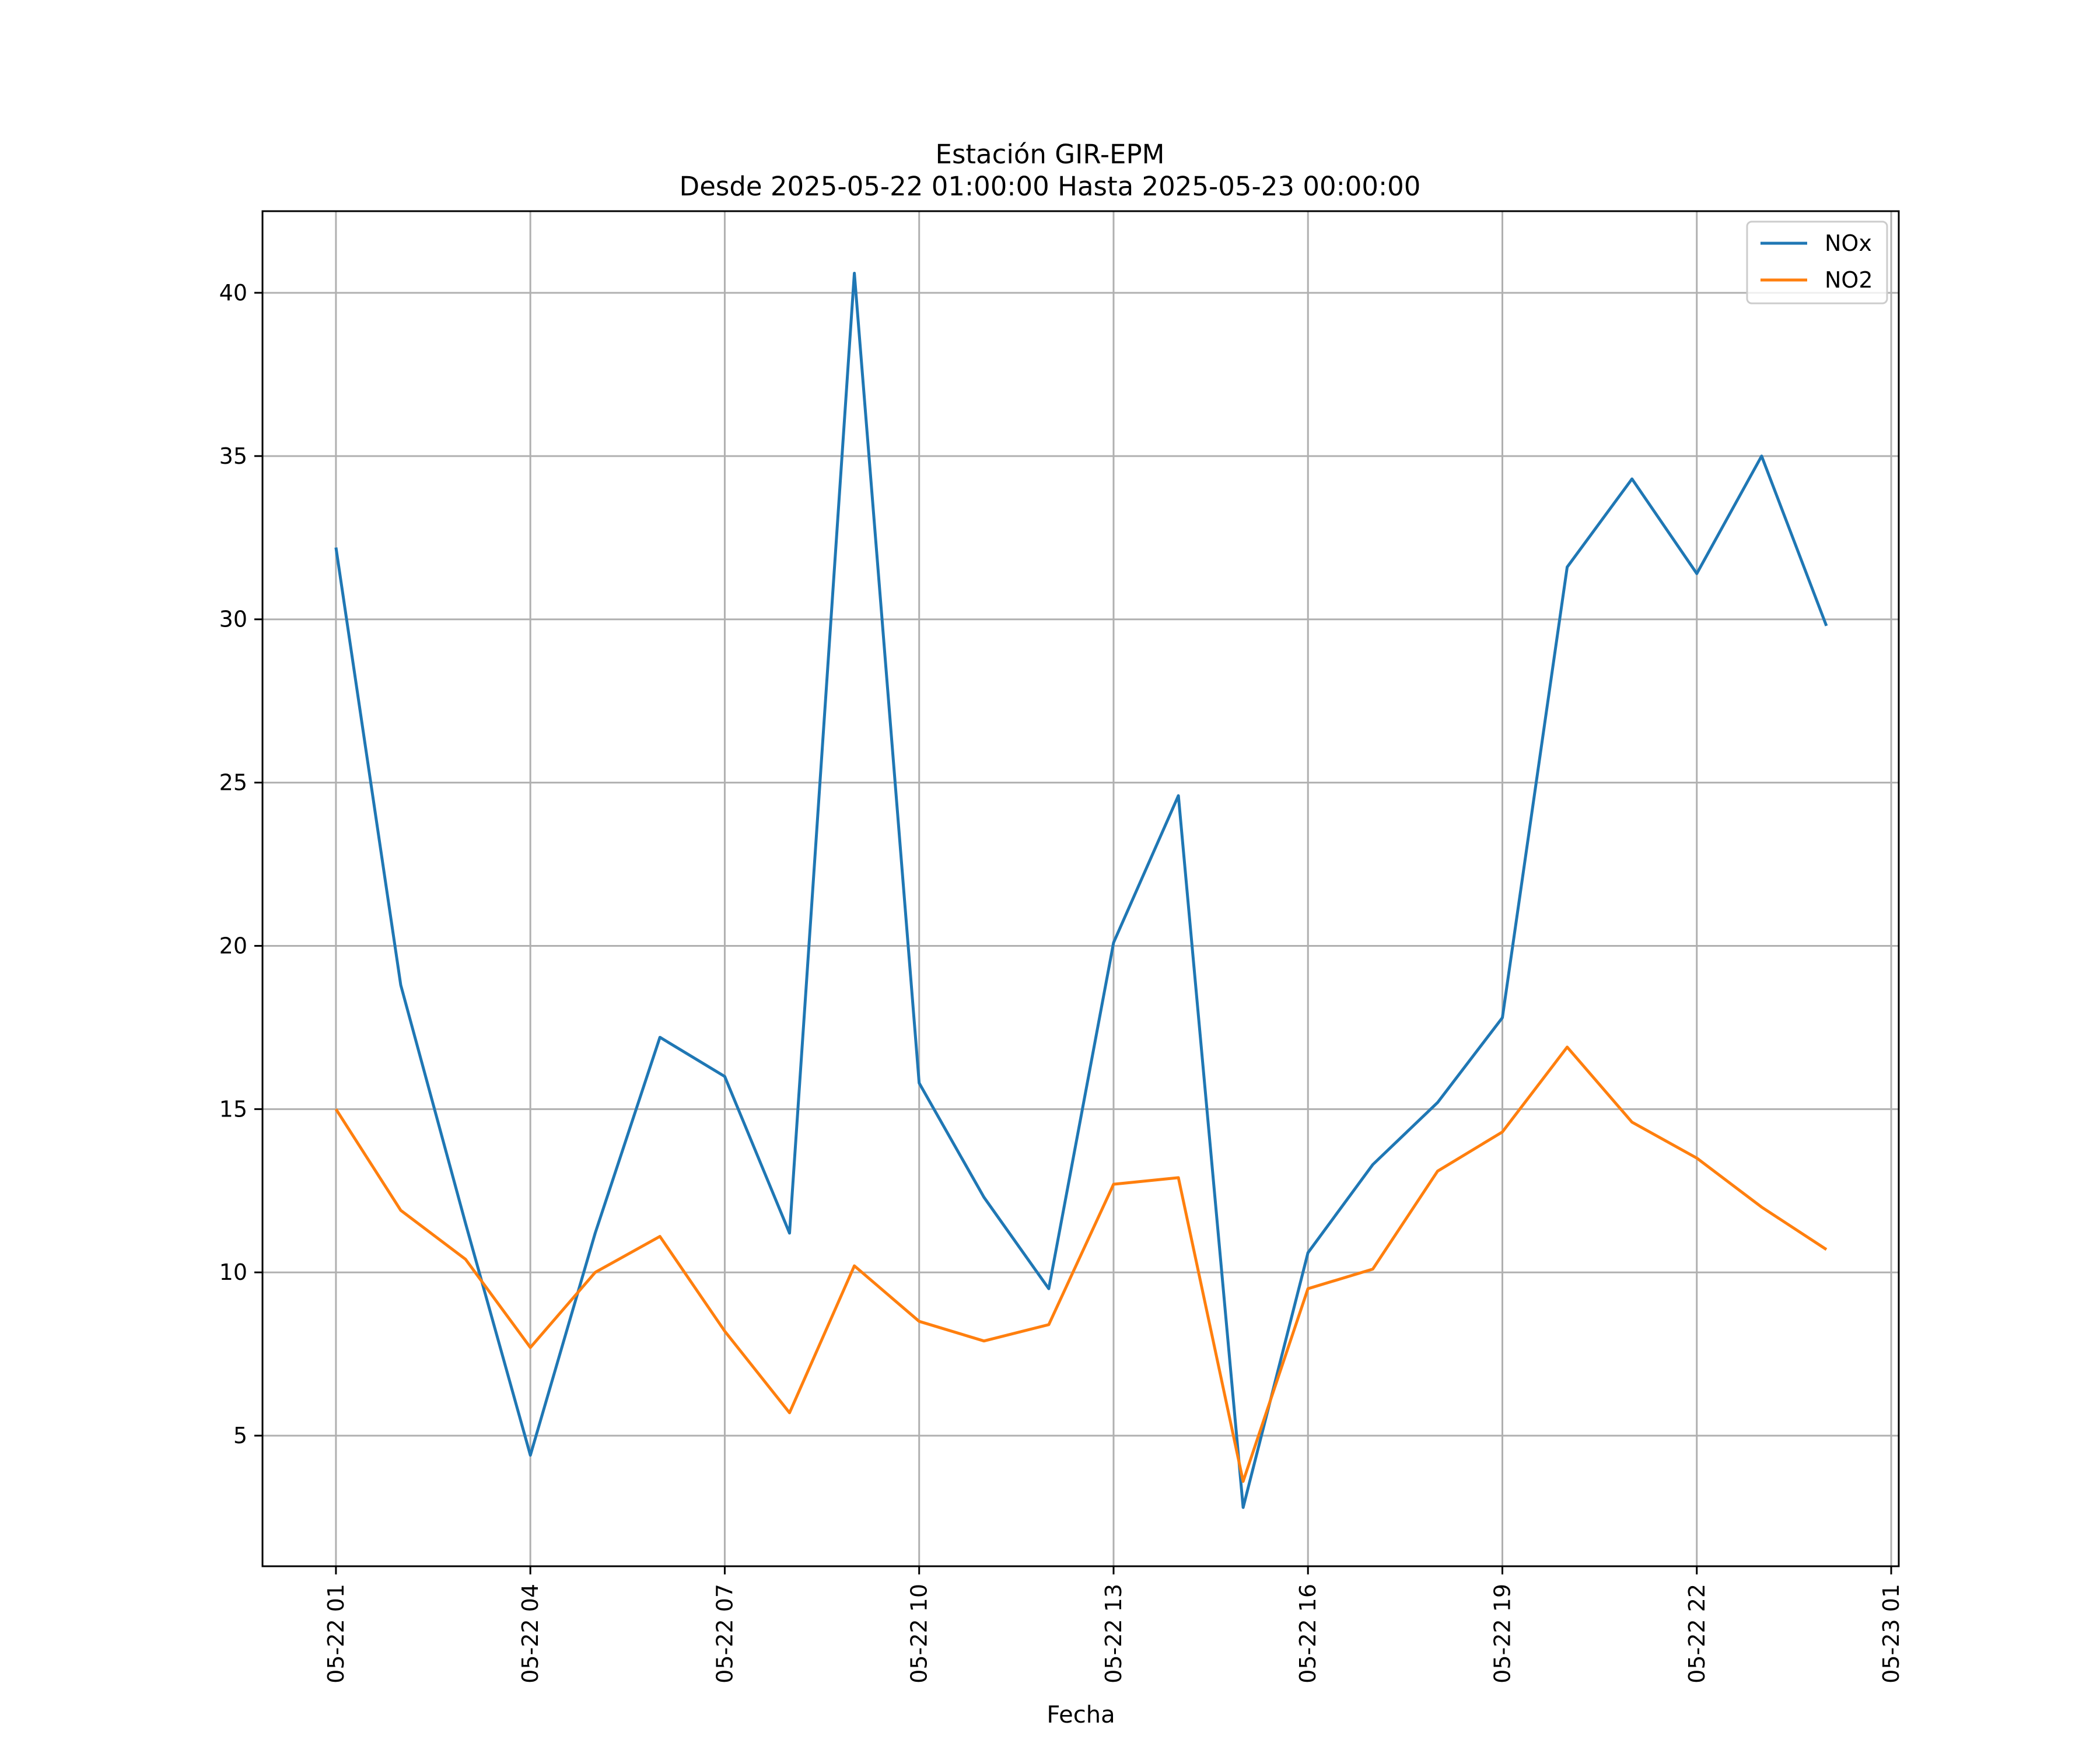  I want to click on y-tick-label: 5, so click(240, 1435).